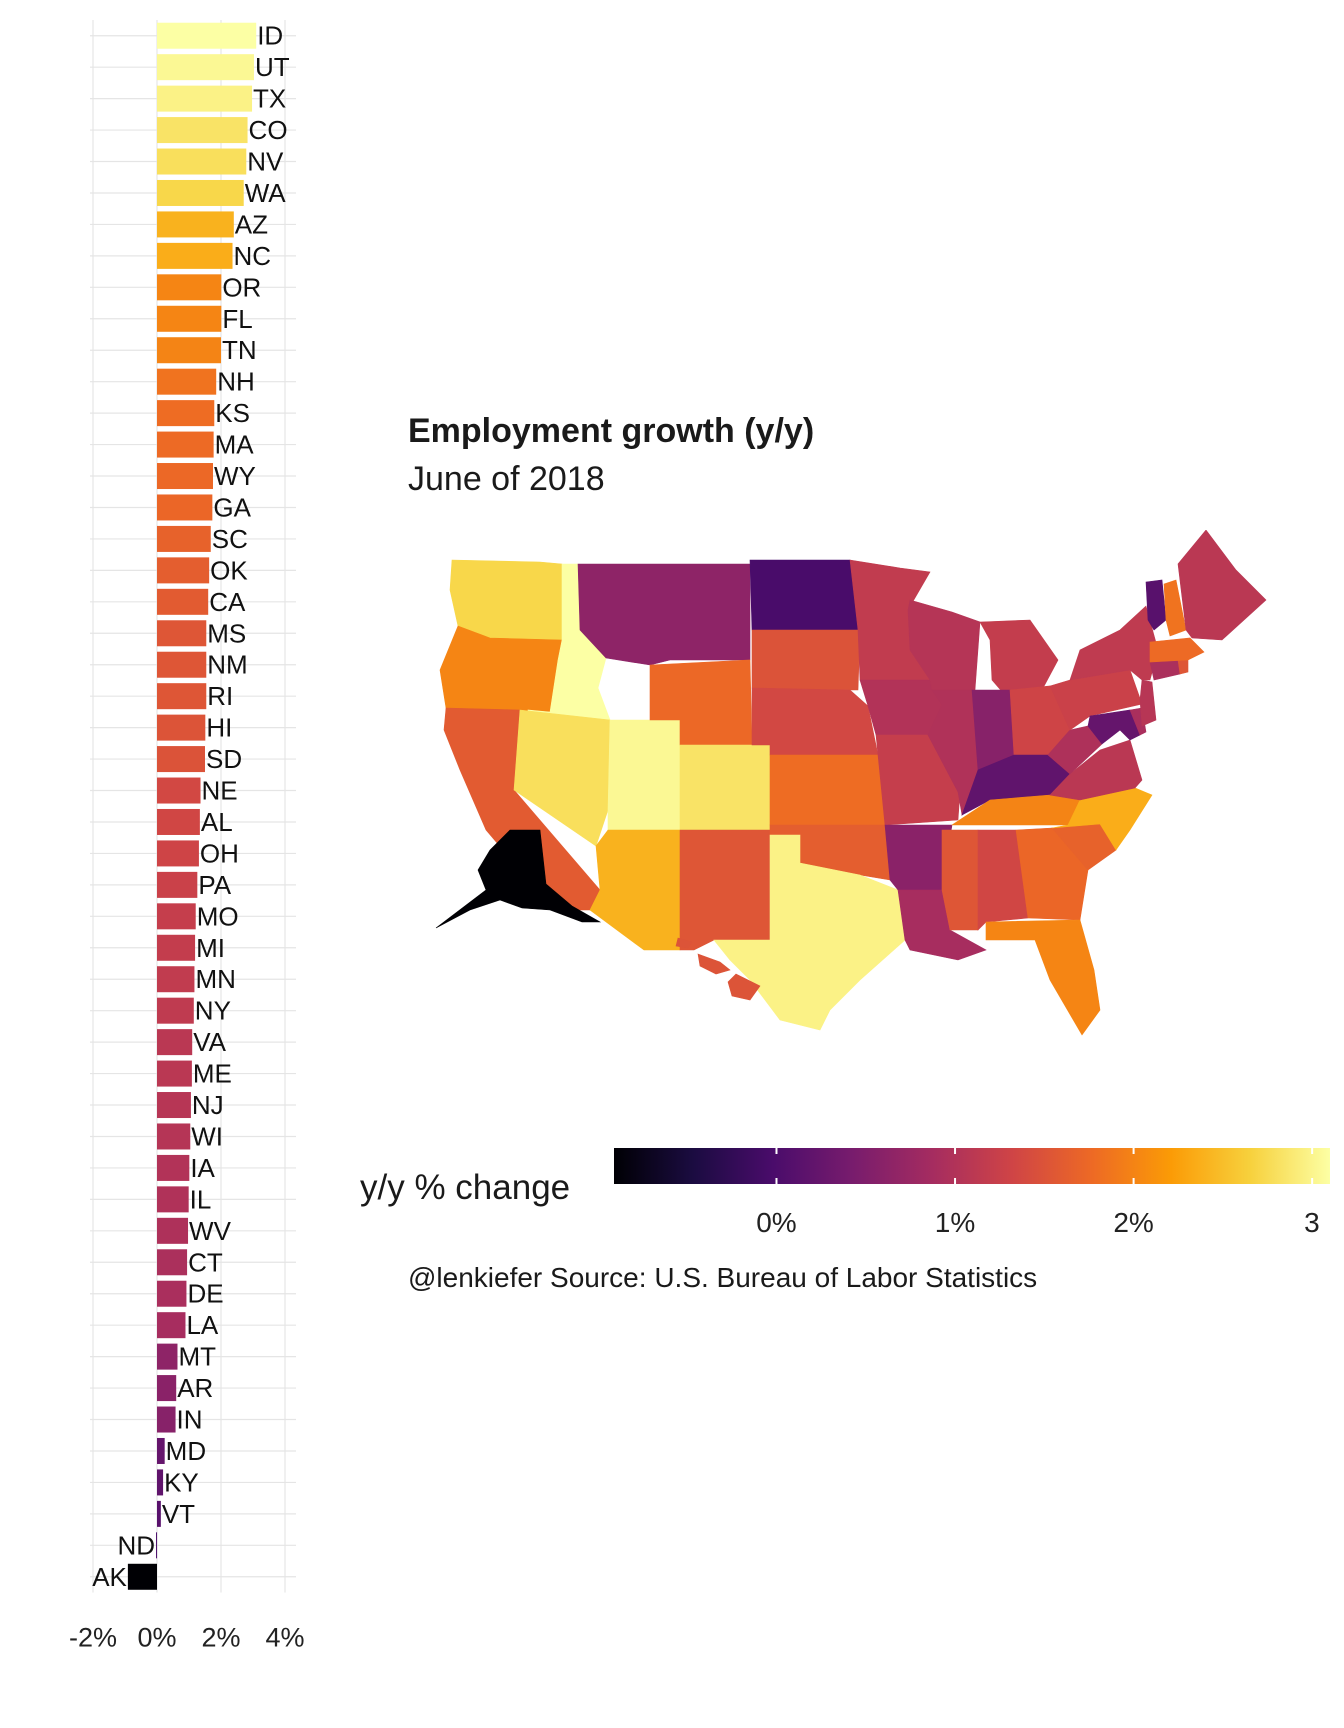 The width and height of the screenshot is (1344, 1728). I want to click on bar-label-mt: MT, so click(197, 1357).